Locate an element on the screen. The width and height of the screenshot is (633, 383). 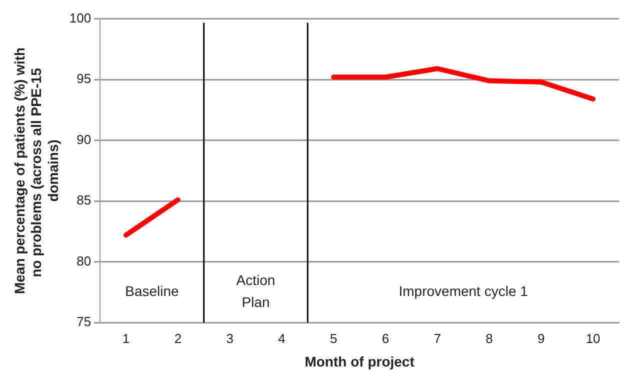
x-tick-label: 8 is located at coordinates (489, 338).